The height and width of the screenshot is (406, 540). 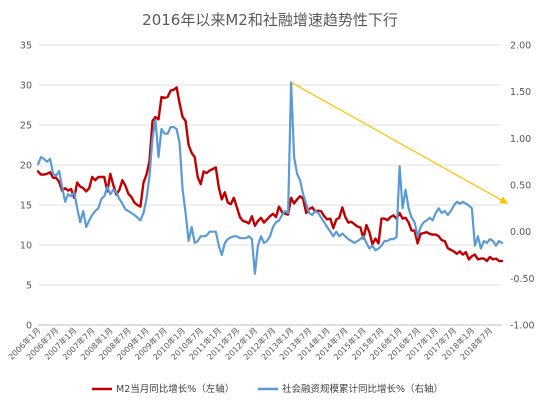 What do you see at coordinates (29, 286) in the screenshot?
I see `y-left-tick-label: 5` at bounding box center [29, 286].